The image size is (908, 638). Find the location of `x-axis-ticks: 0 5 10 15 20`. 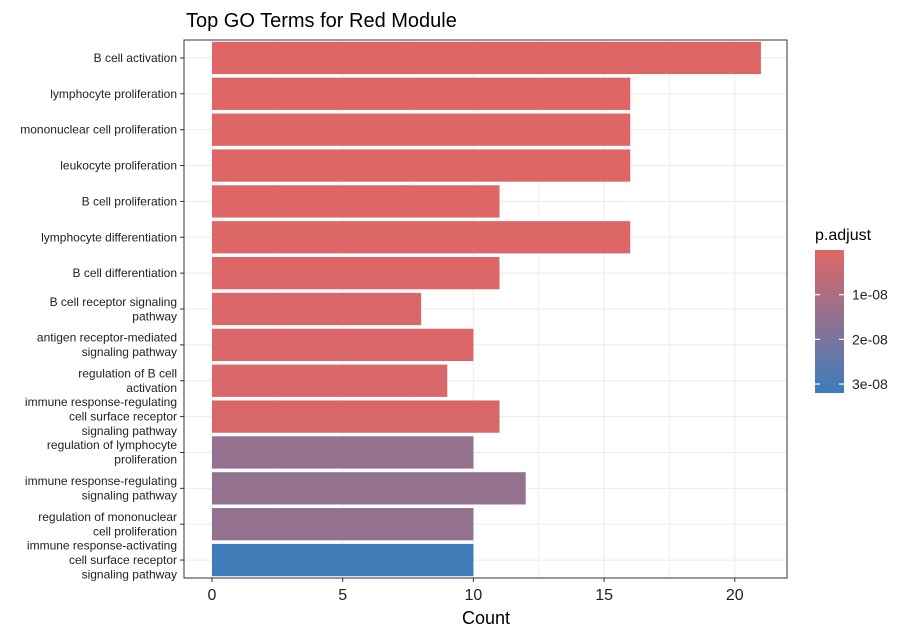

x-axis-ticks: 0 5 10 15 20 is located at coordinates (476, 591).